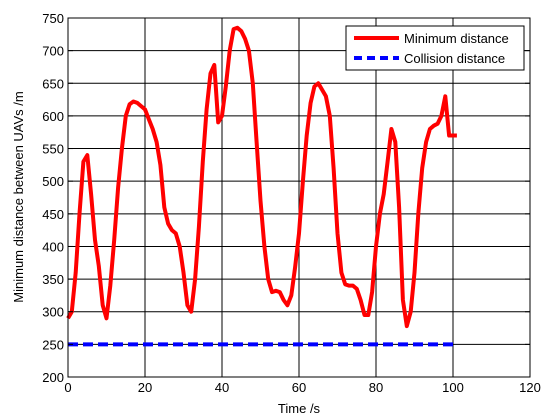 The width and height of the screenshot is (550, 420). I want to click on y-tick-label: 400, so click(53, 246).